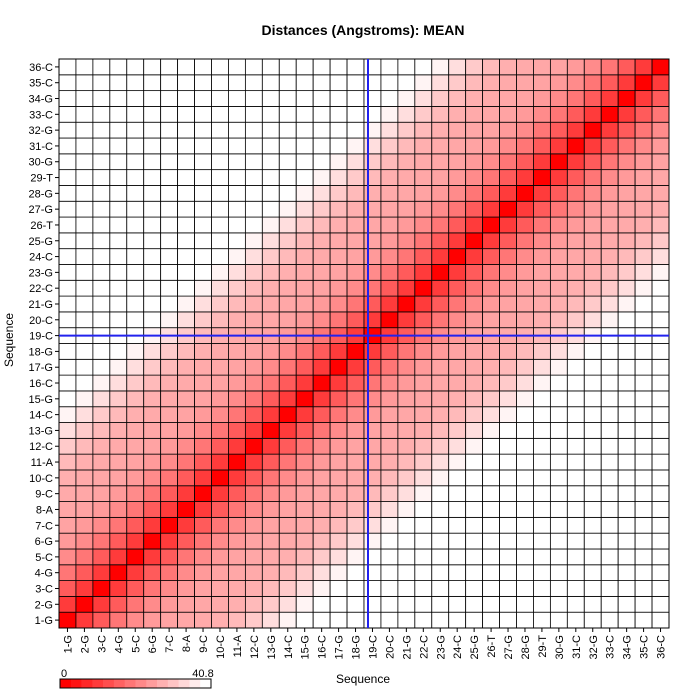 Image resolution: width=700 pixels, height=700 pixels. I want to click on y-tick-label: 31-C, so click(41, 147).